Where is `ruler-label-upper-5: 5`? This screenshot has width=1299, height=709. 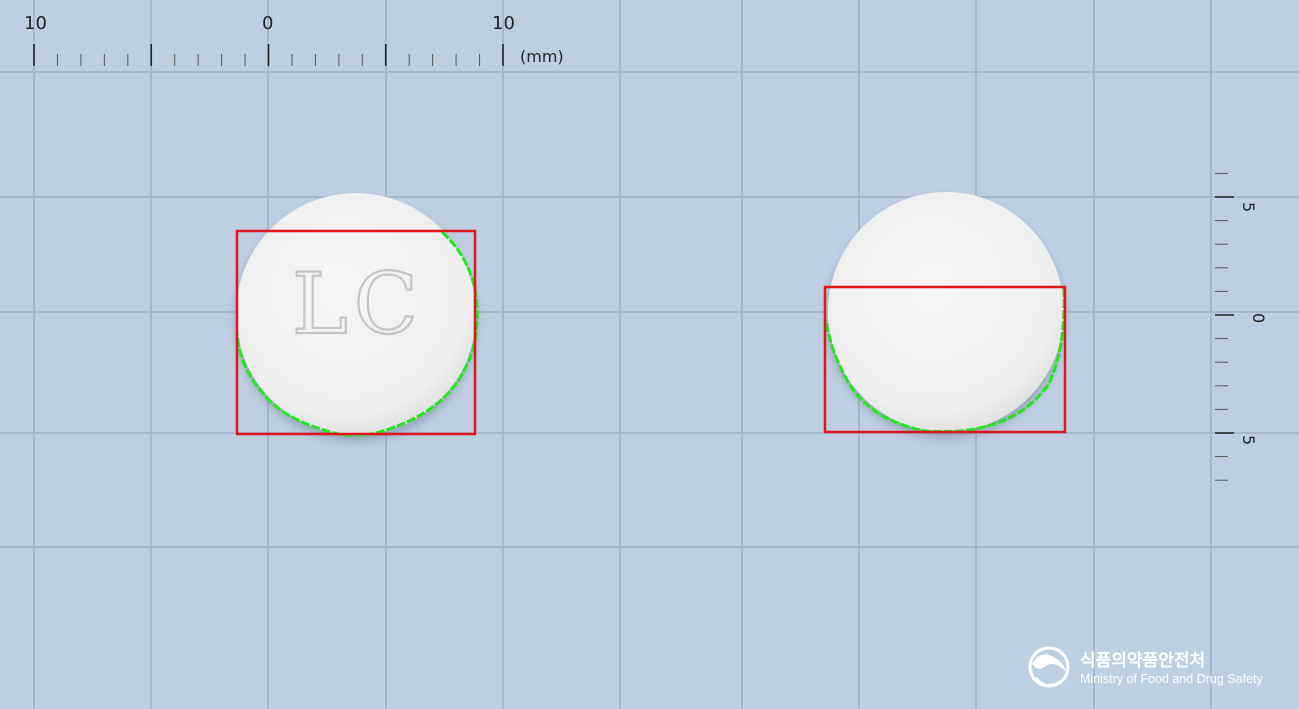
ruler-label-upper-5: 5 is located at coordinates (1248, 207).